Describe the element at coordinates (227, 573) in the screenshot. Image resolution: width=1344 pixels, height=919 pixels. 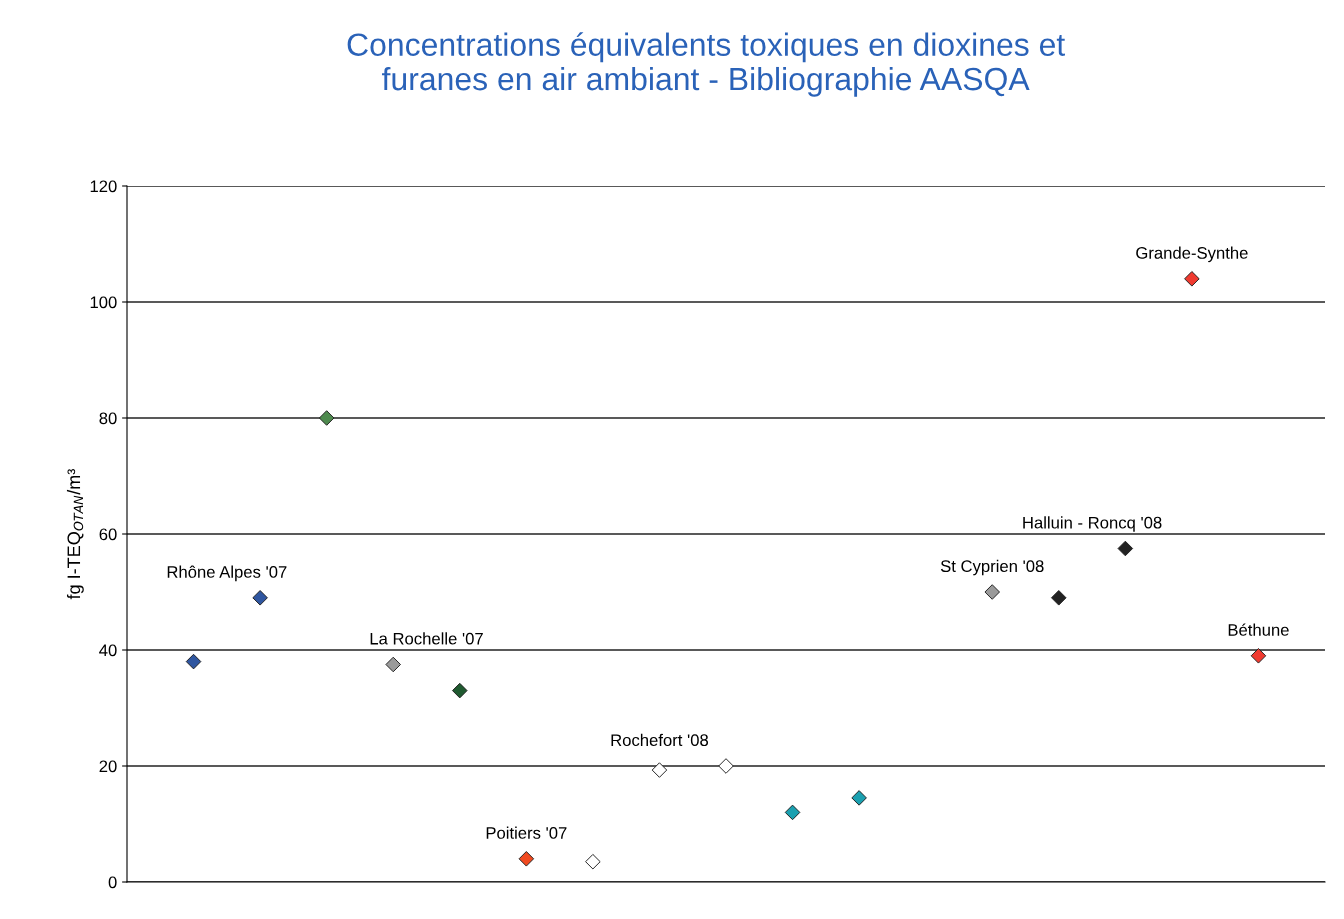
I see `series-label: Rhône Alpes '07` at that location.